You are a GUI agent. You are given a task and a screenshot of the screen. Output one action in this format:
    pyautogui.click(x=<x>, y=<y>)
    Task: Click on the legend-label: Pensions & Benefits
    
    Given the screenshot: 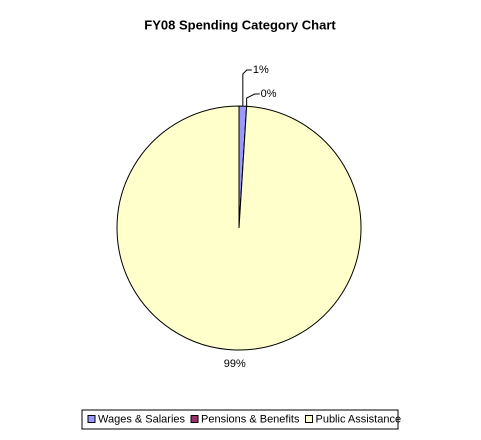 What is the action you would take?
    pyautogui.click(x=250, y=419)
    